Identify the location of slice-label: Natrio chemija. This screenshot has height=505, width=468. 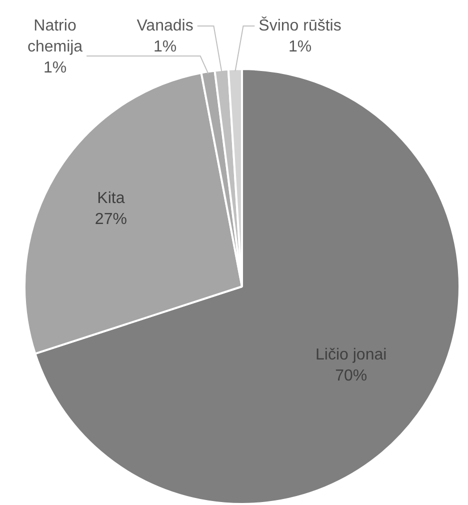
(55, 36).